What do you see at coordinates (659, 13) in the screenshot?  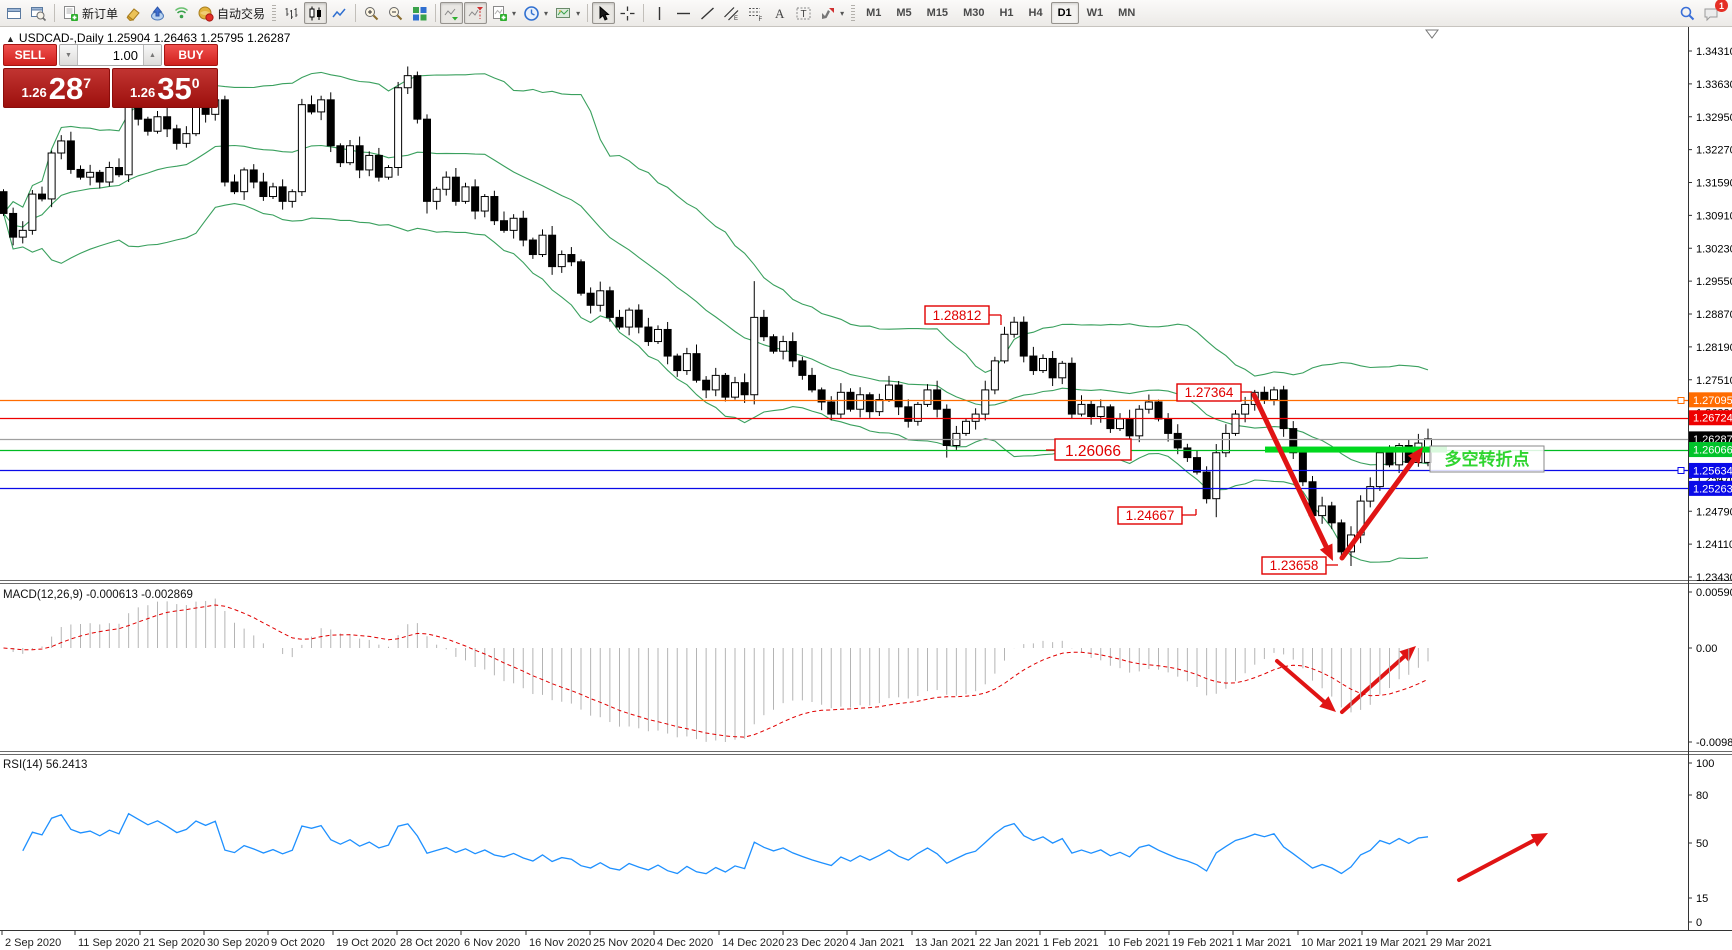 I see `vertical-line-button` at bounding box center [659, 13].